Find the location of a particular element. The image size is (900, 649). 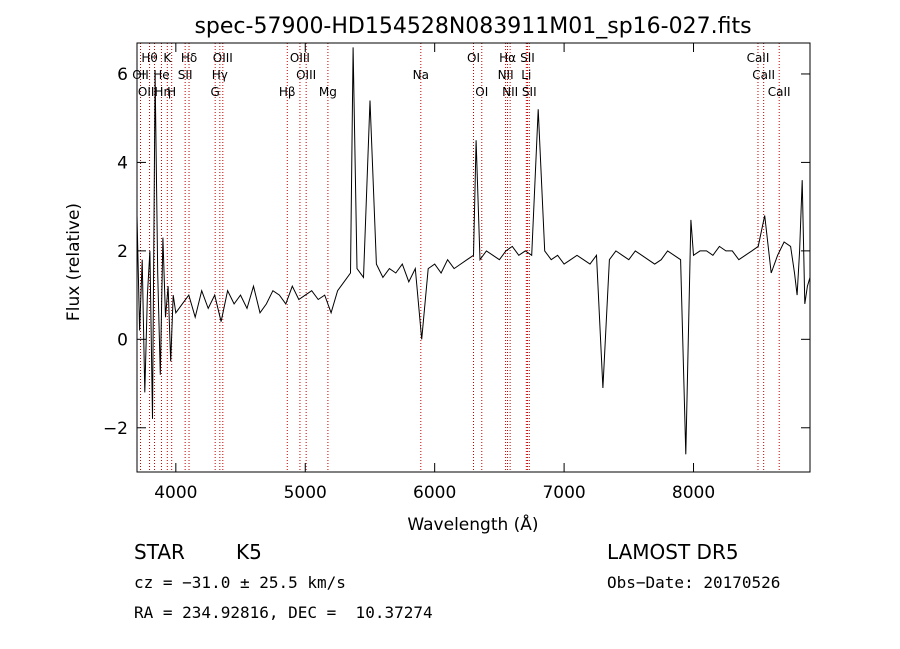

spectral-line-label: He is located at coordinates (161, 75).